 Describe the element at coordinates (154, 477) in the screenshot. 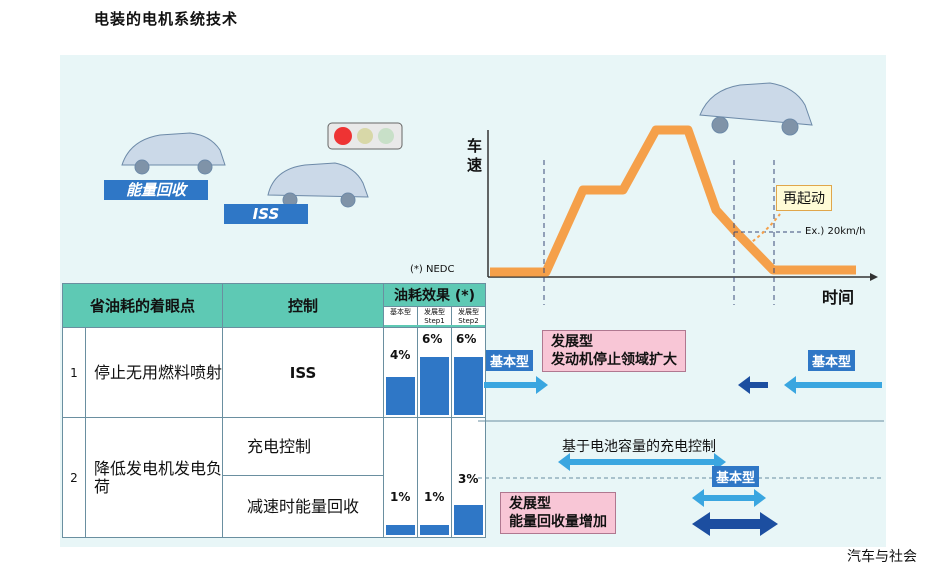

I see `row2-focus: 降低发电机发电负荷` at that location.